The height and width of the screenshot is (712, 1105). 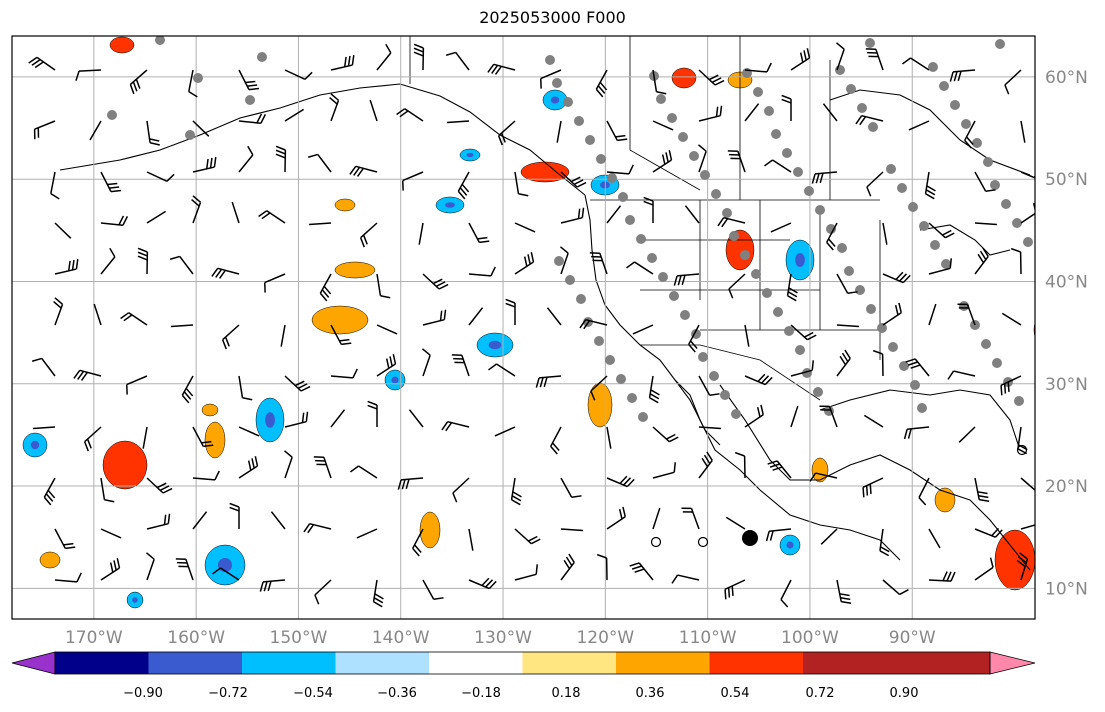 I want to click on political-border, so click(x=730, y=372).